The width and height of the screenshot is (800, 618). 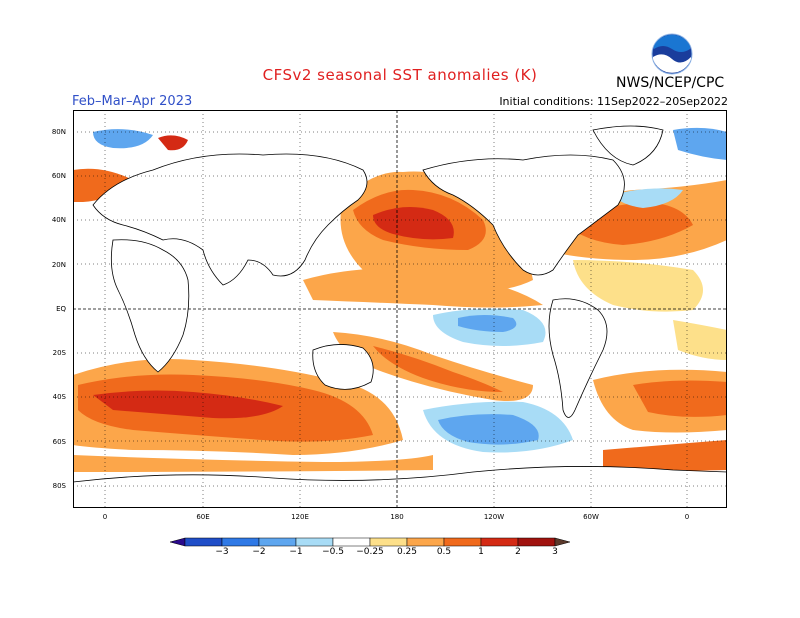 I want to click on colorbar-label: −3, so click(x=222, y=552).